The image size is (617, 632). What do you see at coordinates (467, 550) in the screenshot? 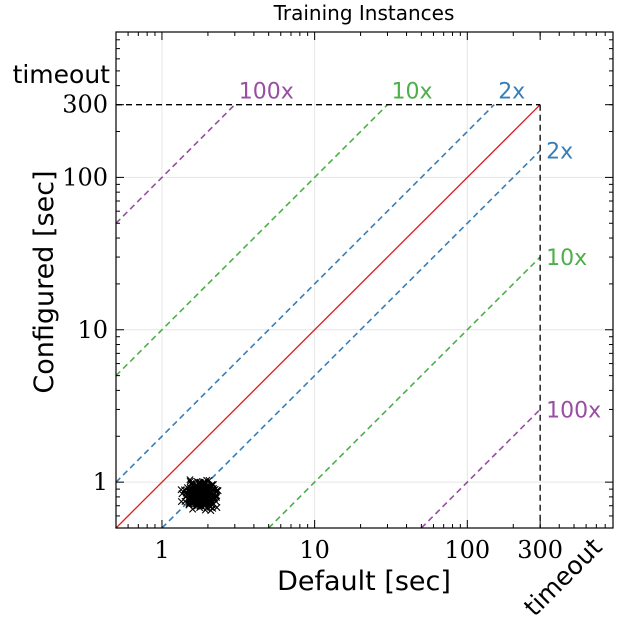
I see `x-tick-label: 100` at bounding box center [467, 550].